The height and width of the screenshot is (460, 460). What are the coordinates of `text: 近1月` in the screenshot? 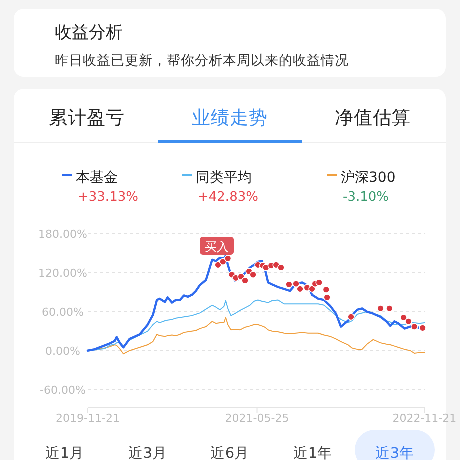 It's located at (65, 452).